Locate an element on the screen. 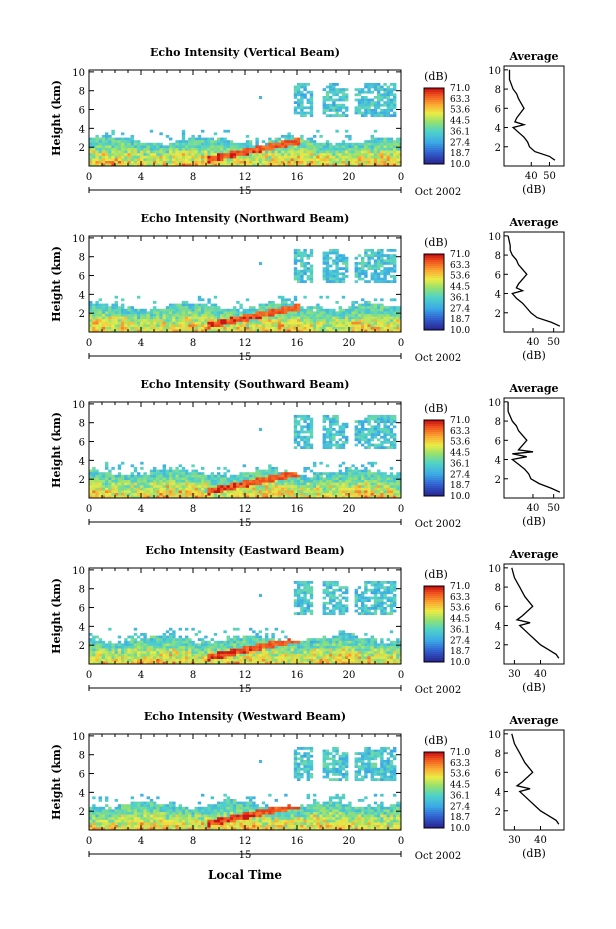 The height and width of the screenshot is (929, 616). panel-title: Echo Intensity (Westward Beam) is located at coordinates (245, 716).